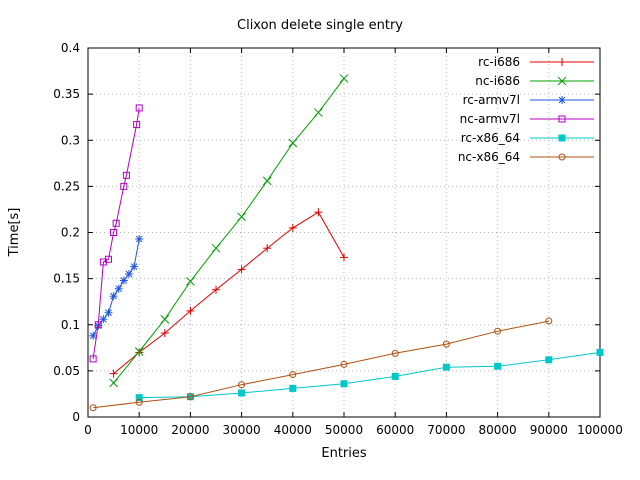  What do you see at coordinates (491, 100) in the screenshot?
I see `legend-label-rc-armv7l: rc-armv7l` at bounding box center [491, 100].